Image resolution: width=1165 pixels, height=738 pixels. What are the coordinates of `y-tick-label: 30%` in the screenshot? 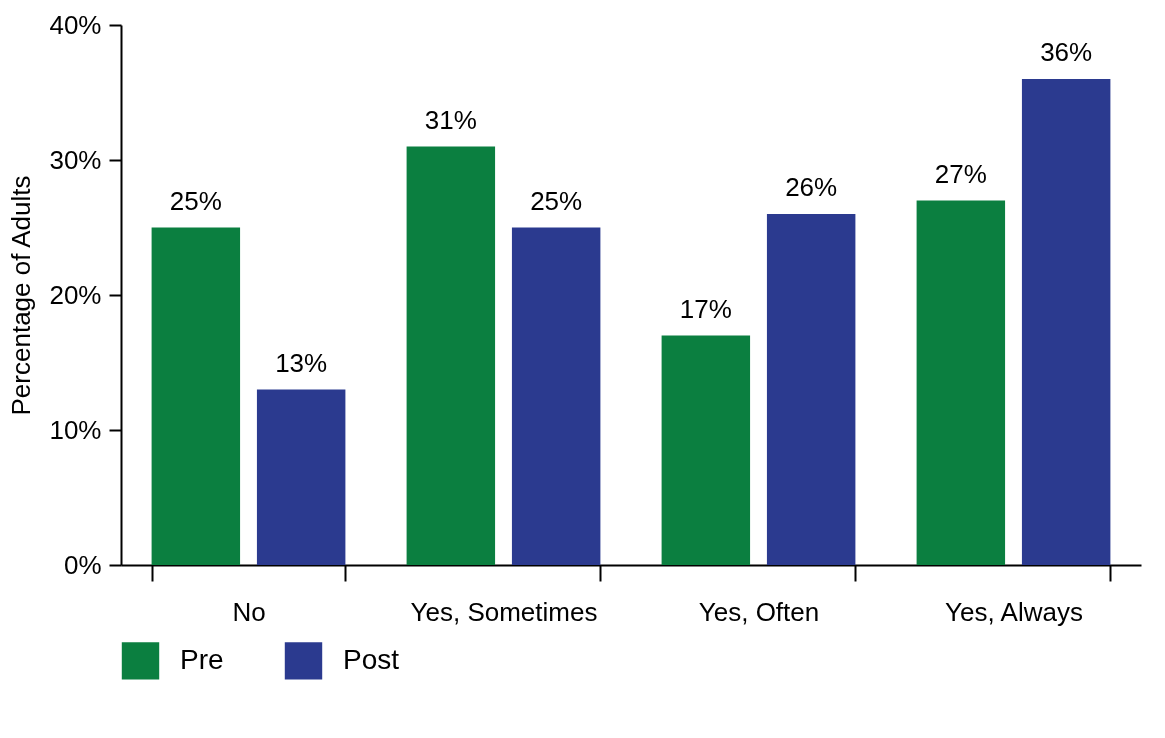 It's located at (75, 159).